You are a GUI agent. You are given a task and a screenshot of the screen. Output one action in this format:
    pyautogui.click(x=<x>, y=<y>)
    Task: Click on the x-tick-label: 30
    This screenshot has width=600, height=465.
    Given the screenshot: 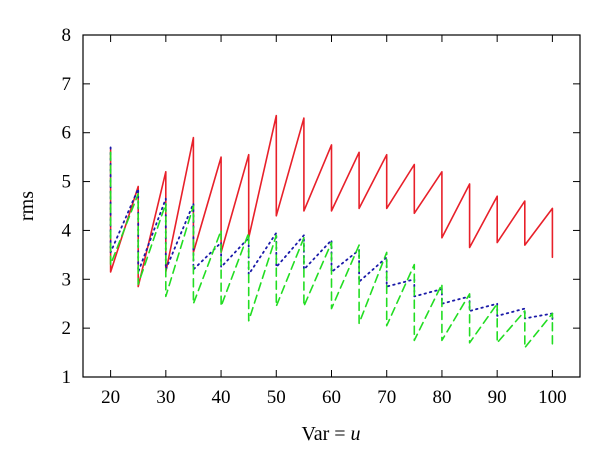 What is the action you would take?
    pyautogui.click(x=165, y=397)
    